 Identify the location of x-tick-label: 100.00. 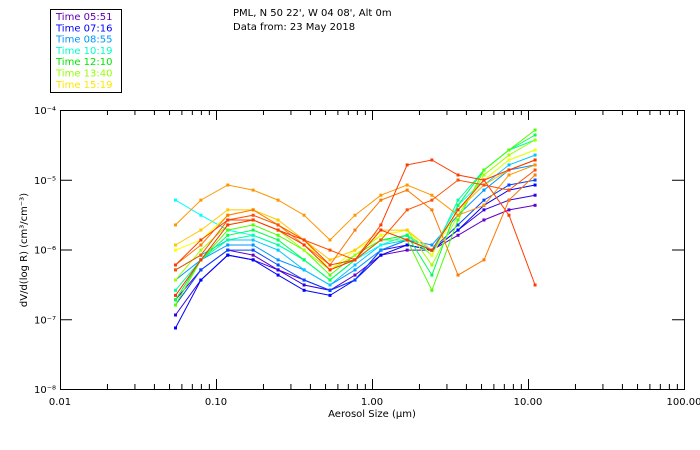
(683, 402).